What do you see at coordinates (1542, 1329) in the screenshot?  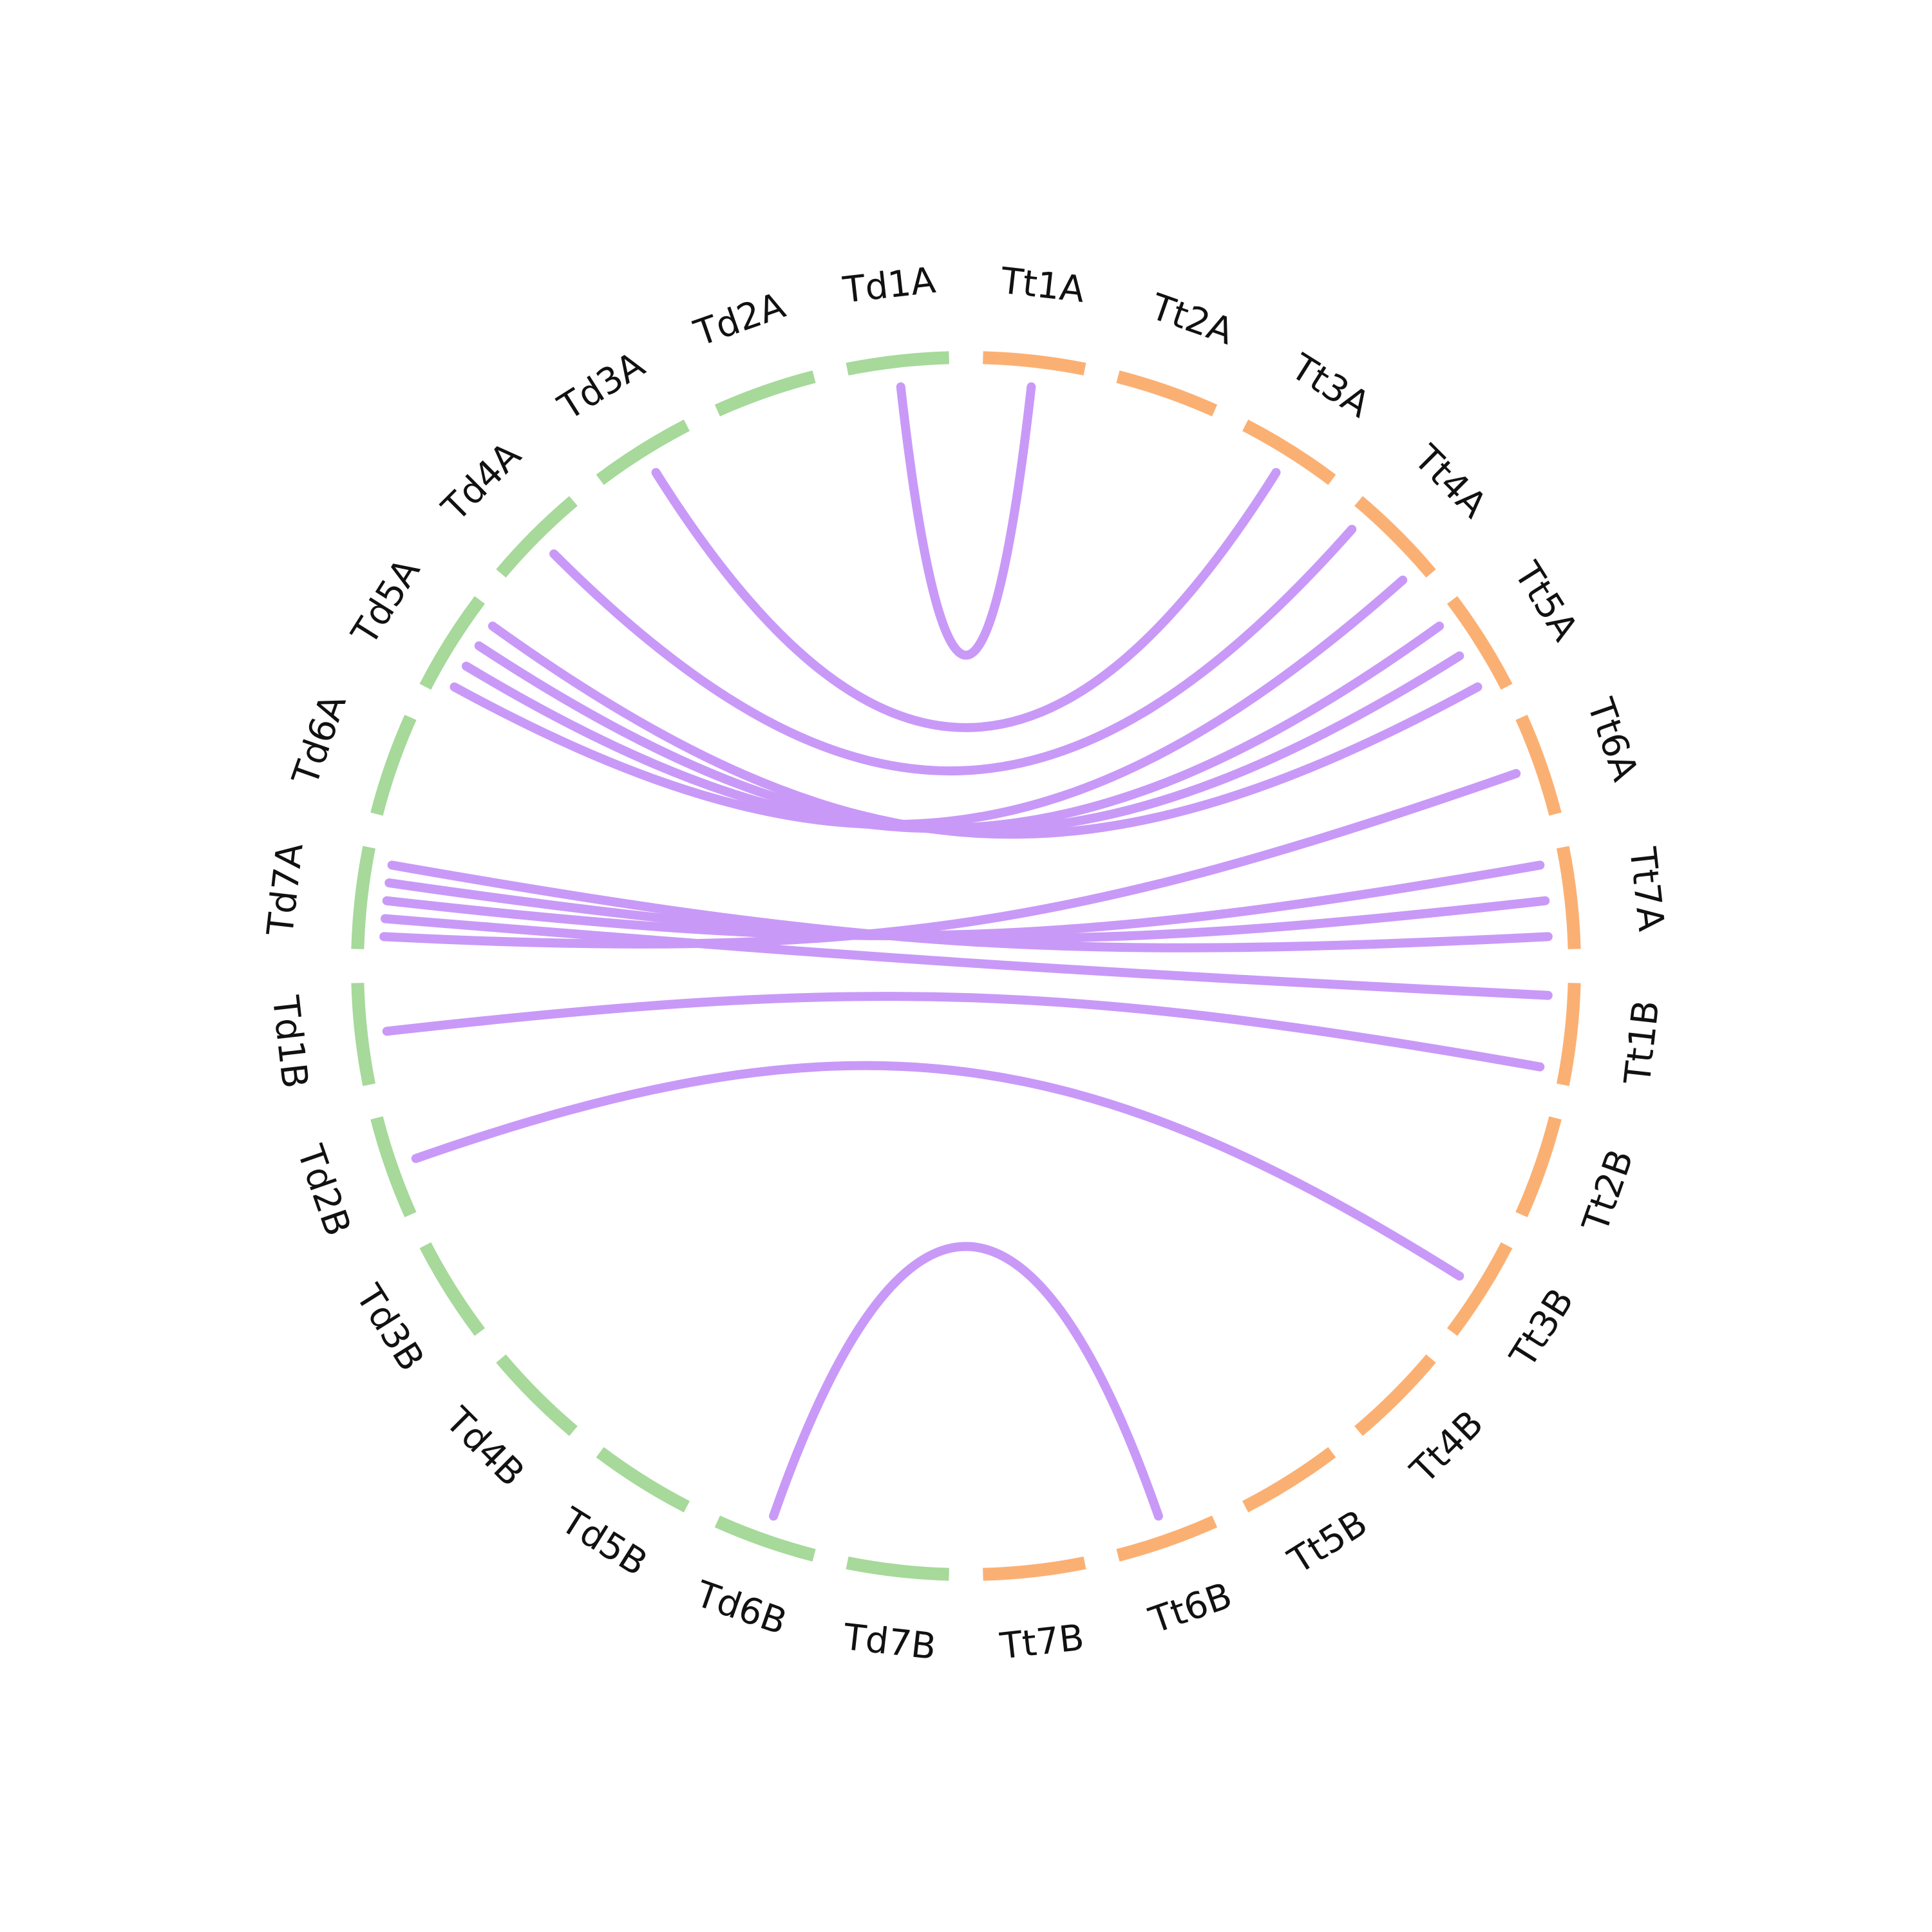 I see `label-tt3b: Tt3B` at bounding box center [1542, 1329].